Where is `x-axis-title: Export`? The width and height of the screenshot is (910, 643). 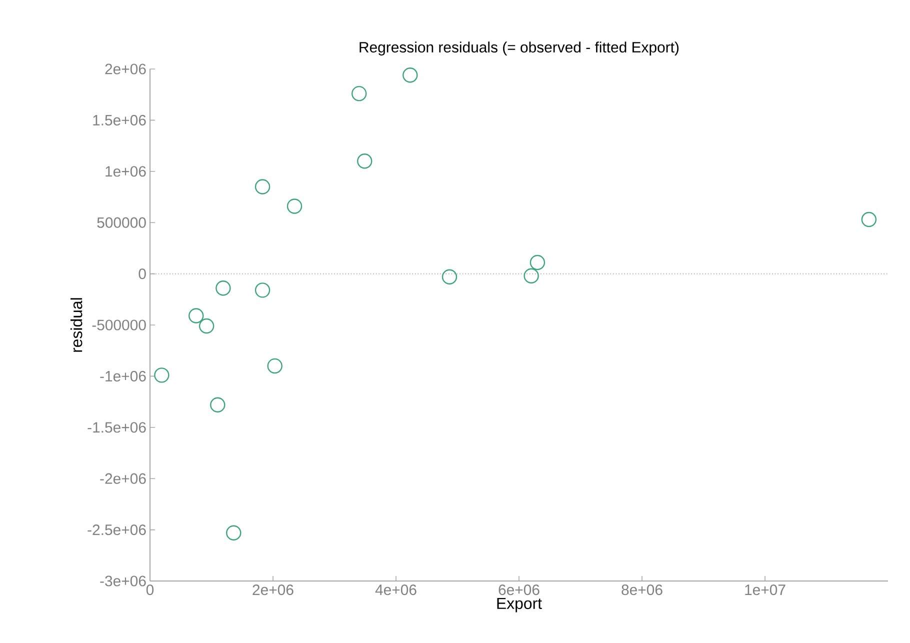 x-axis-title: Export is located at coordinates (519, 605).